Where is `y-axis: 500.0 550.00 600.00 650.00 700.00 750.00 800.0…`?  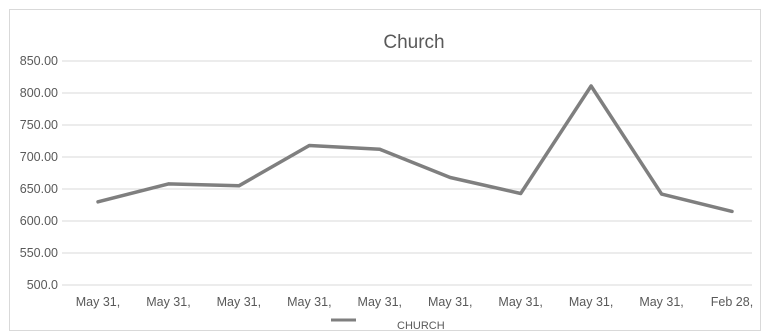 y-axis: 500.0 550.00 600.00 650.00 700.00 750.00 800.0… is located at coordinates (39, 173).